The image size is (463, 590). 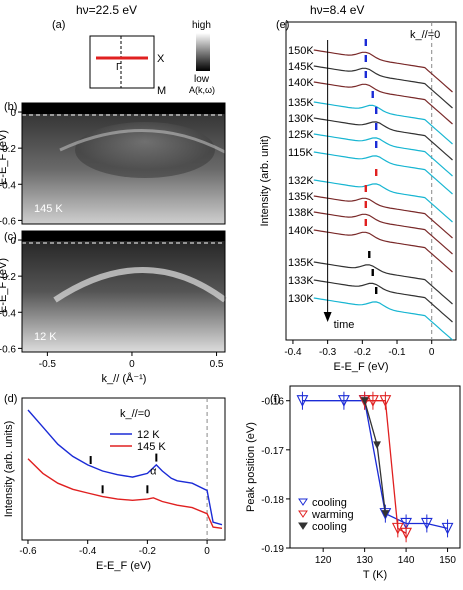 What do you see at coordinates (202, 79) in the screenshot?
I see `colorbar-low-label: low` at bounding box center [202, 79].